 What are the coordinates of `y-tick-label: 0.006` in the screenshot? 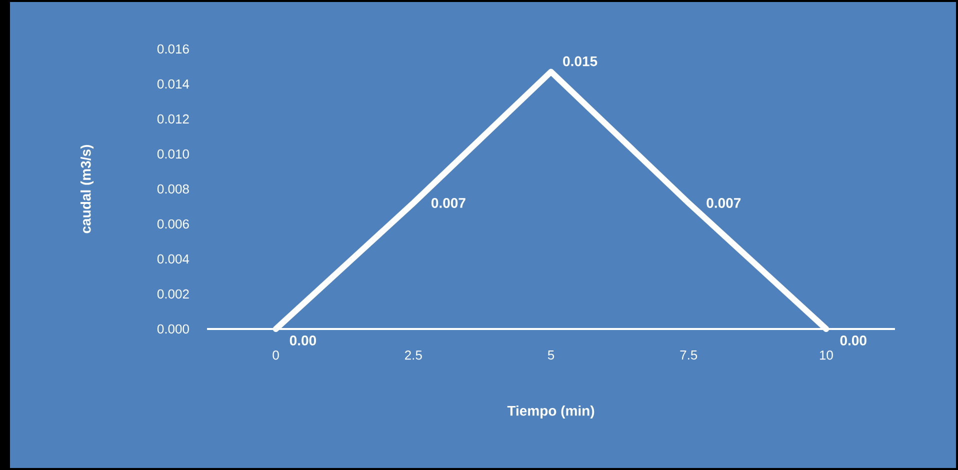 It's located at (173, 224).